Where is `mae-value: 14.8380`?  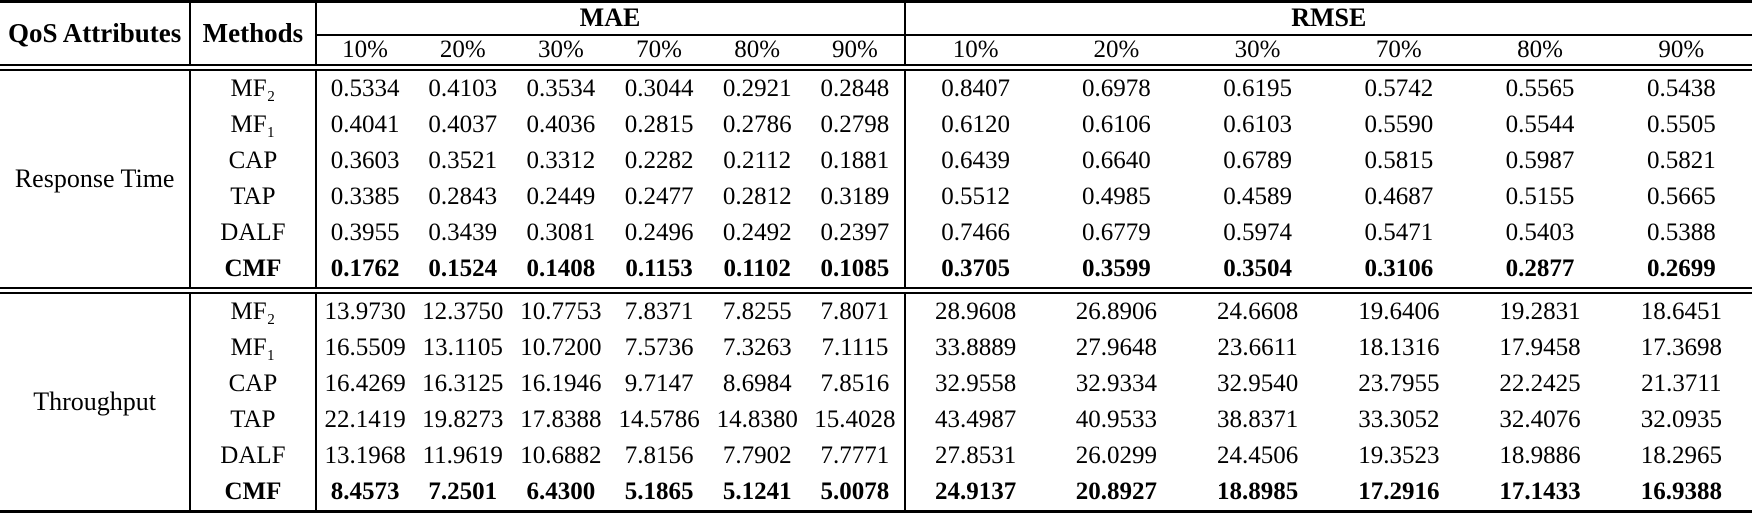
mae-value: 14.8380 is located at coordinates (757, 419).